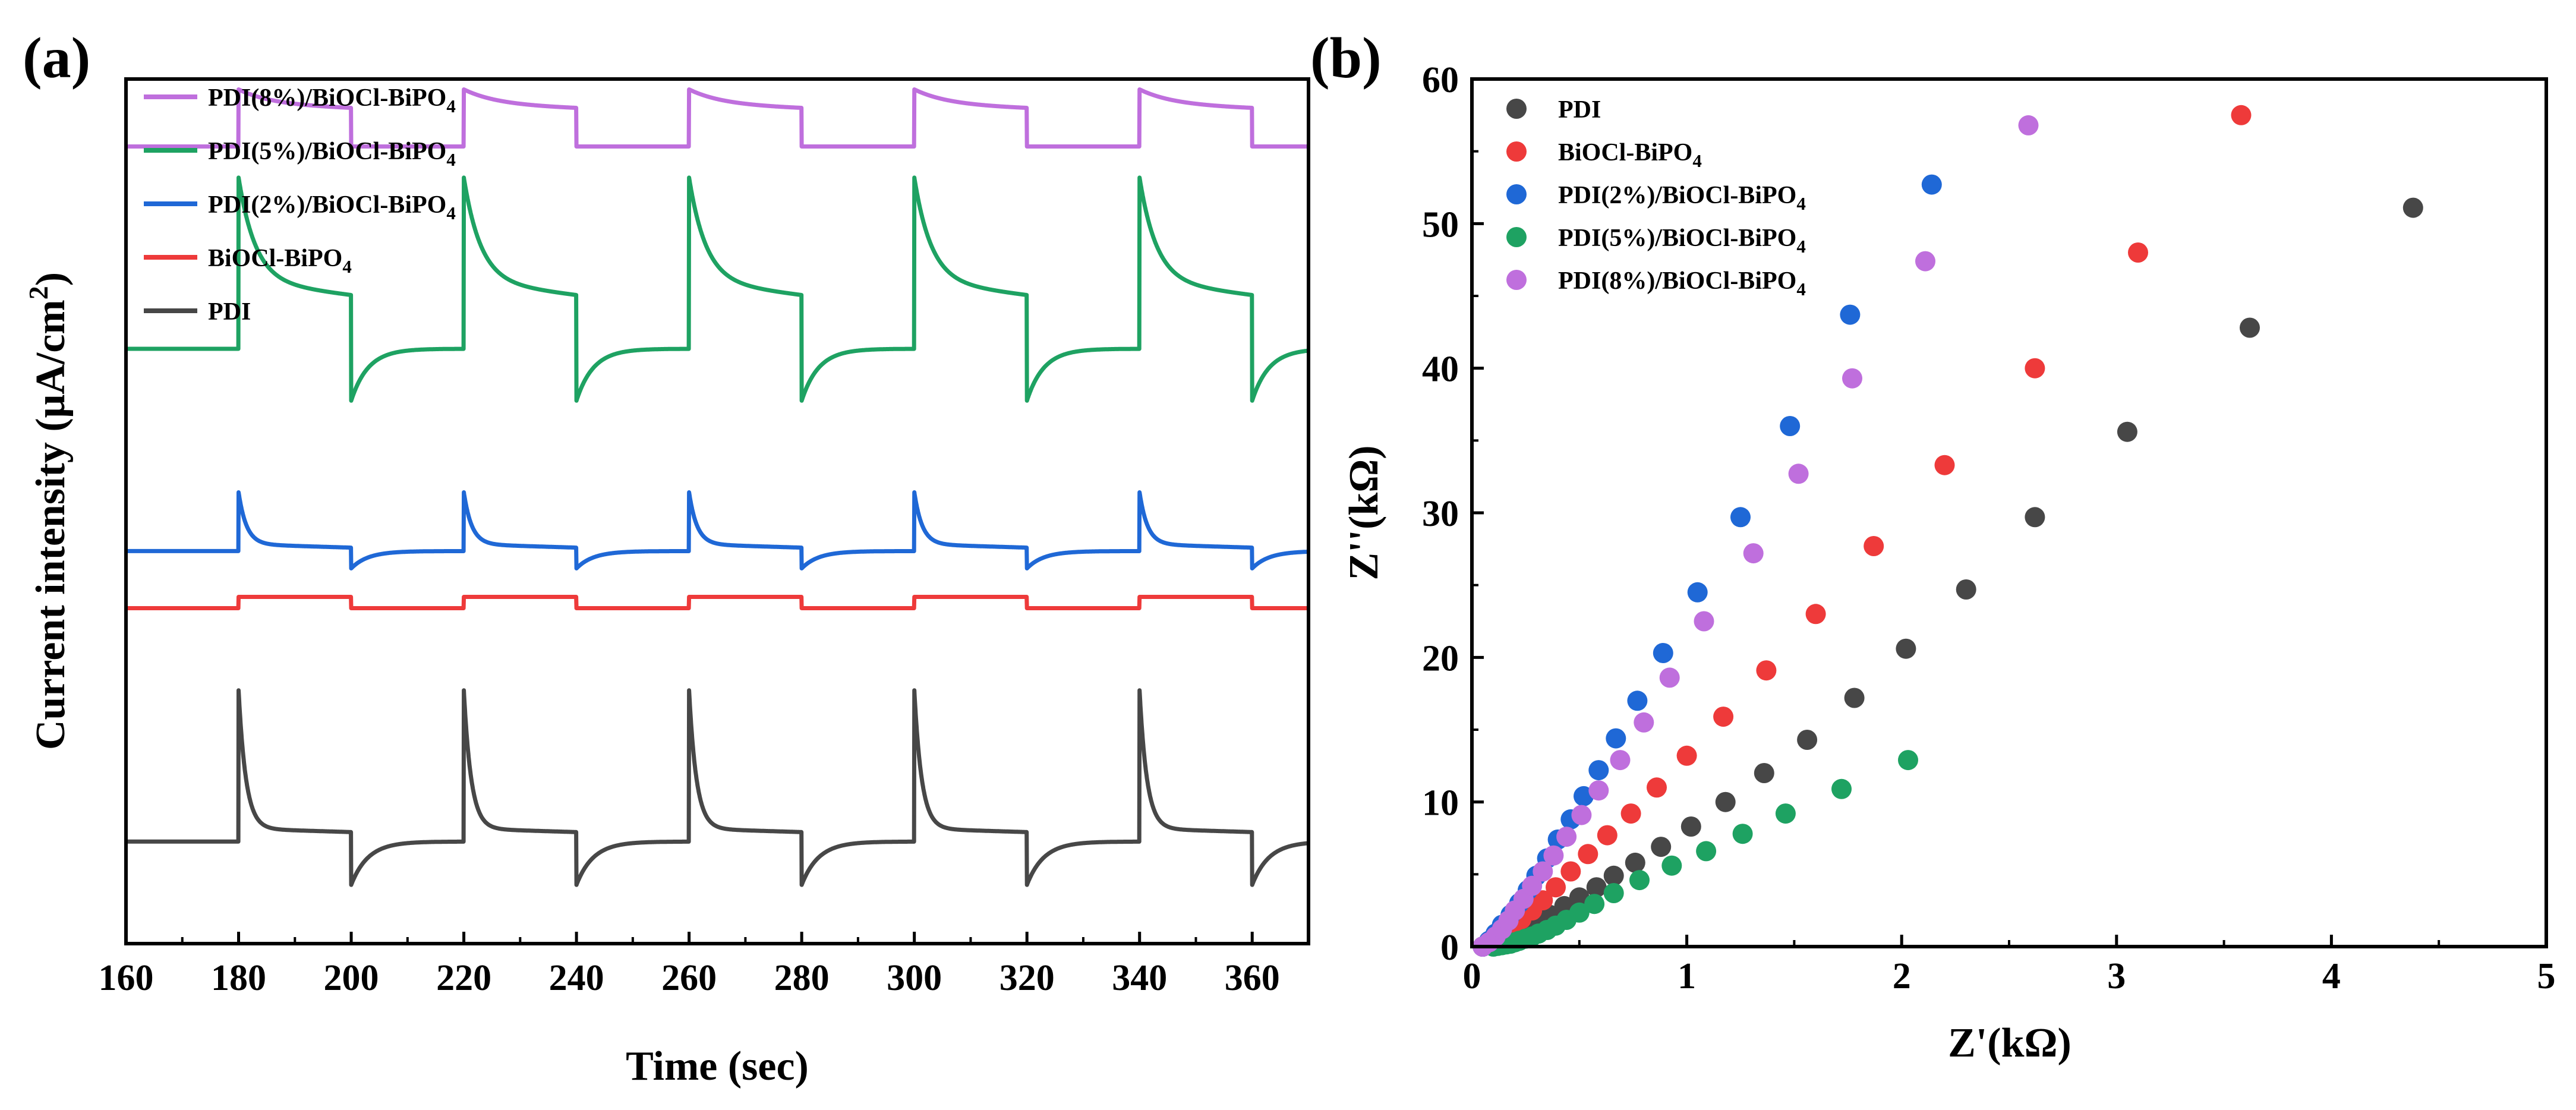 This screenshot has width=2576, height=1110. Describe the element at coordinates (1902, 976) in the screenshot. I see `panel-b-x-tick-label: 2` at that location.